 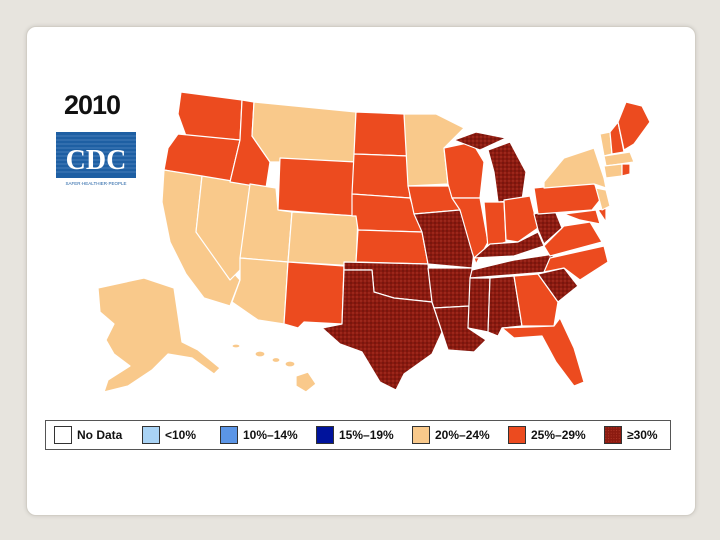 I want to click on state-fl, so click(x=543, y=352).